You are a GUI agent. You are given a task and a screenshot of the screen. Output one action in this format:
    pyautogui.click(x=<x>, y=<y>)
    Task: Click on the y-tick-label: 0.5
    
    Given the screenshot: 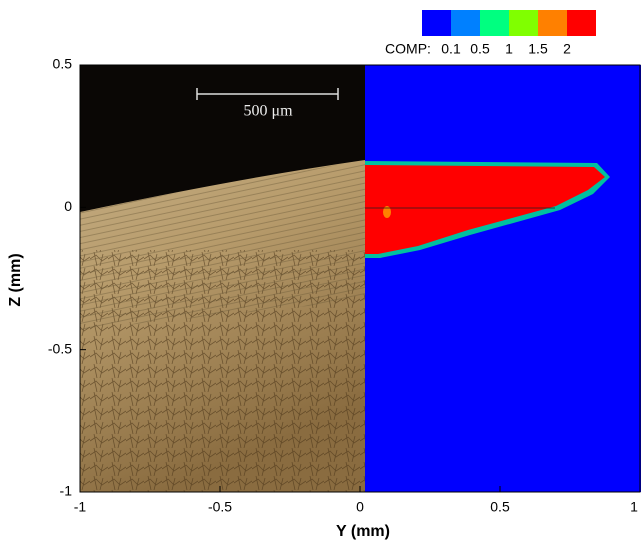 What is the action you would take?
    pyautogui.click(x=63, y=64)
    